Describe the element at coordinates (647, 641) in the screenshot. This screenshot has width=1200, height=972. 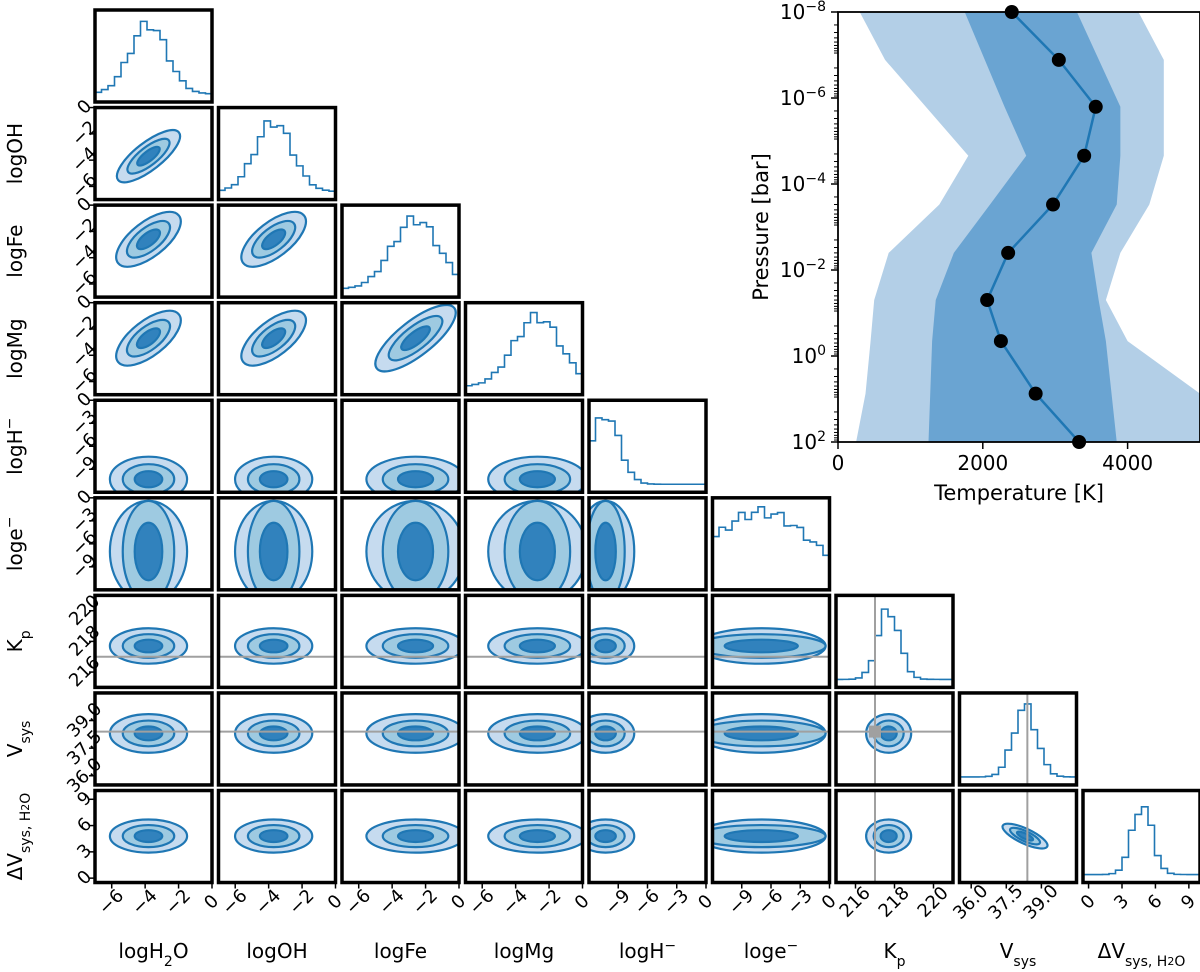
I see `panel-logH--Kp` at that location.